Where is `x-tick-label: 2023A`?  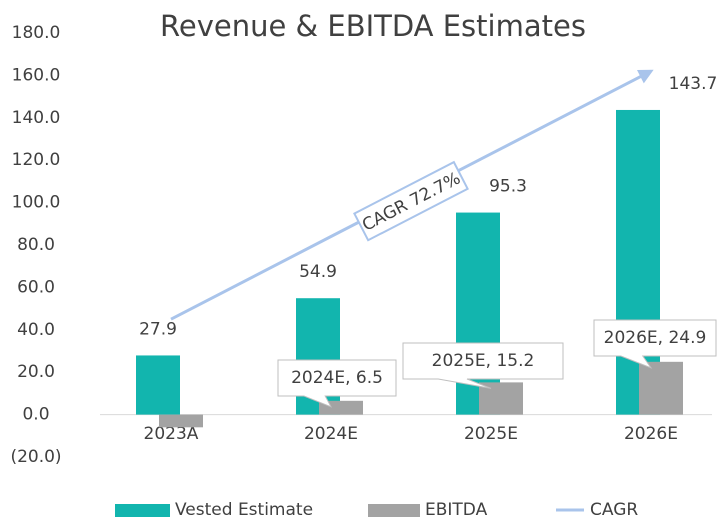
x-tick-label: 2023A is located at coordinates (171, 434).